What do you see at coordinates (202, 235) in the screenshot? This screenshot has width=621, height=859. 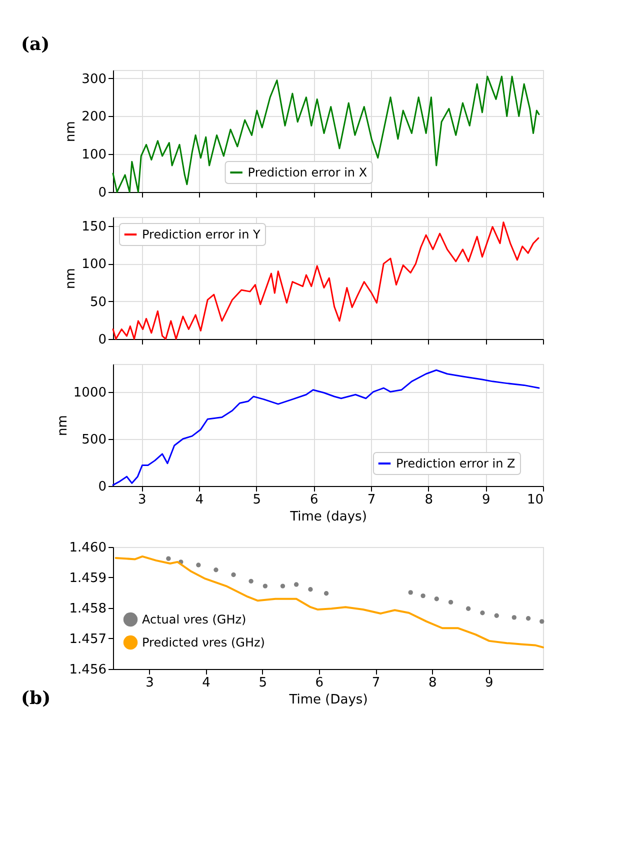 I see `legend-label: Prediction error in Y` at bounding box center [202, 235].